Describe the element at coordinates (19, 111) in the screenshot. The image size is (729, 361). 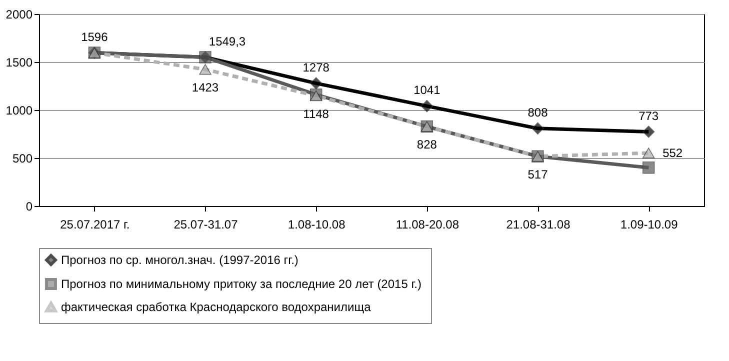
I see `y-tick-label: 1000` at that location.